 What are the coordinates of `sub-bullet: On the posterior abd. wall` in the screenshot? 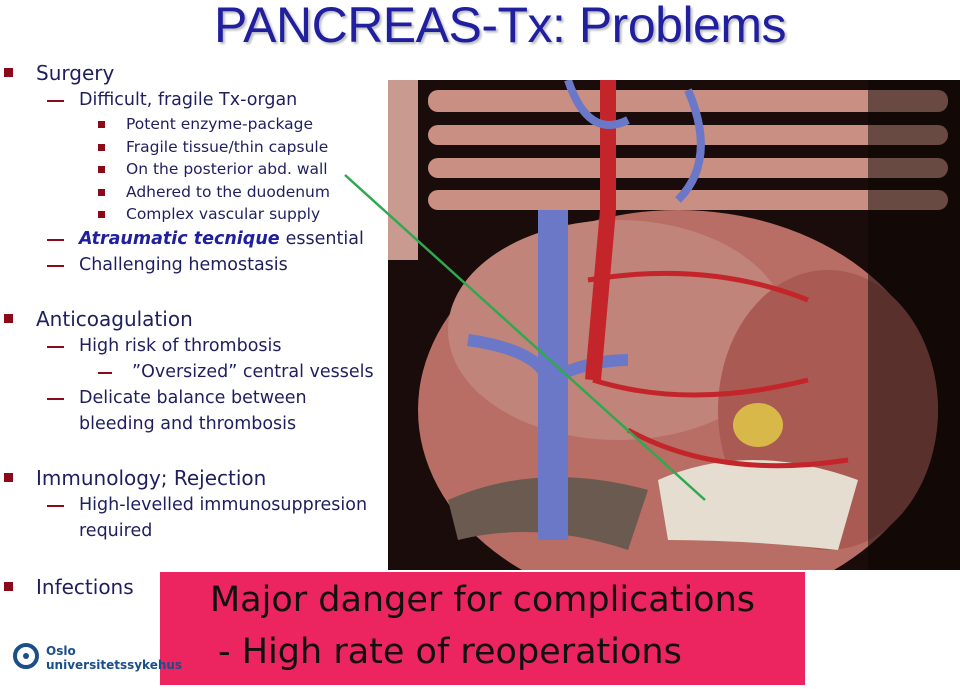 It's located at (196, 169).